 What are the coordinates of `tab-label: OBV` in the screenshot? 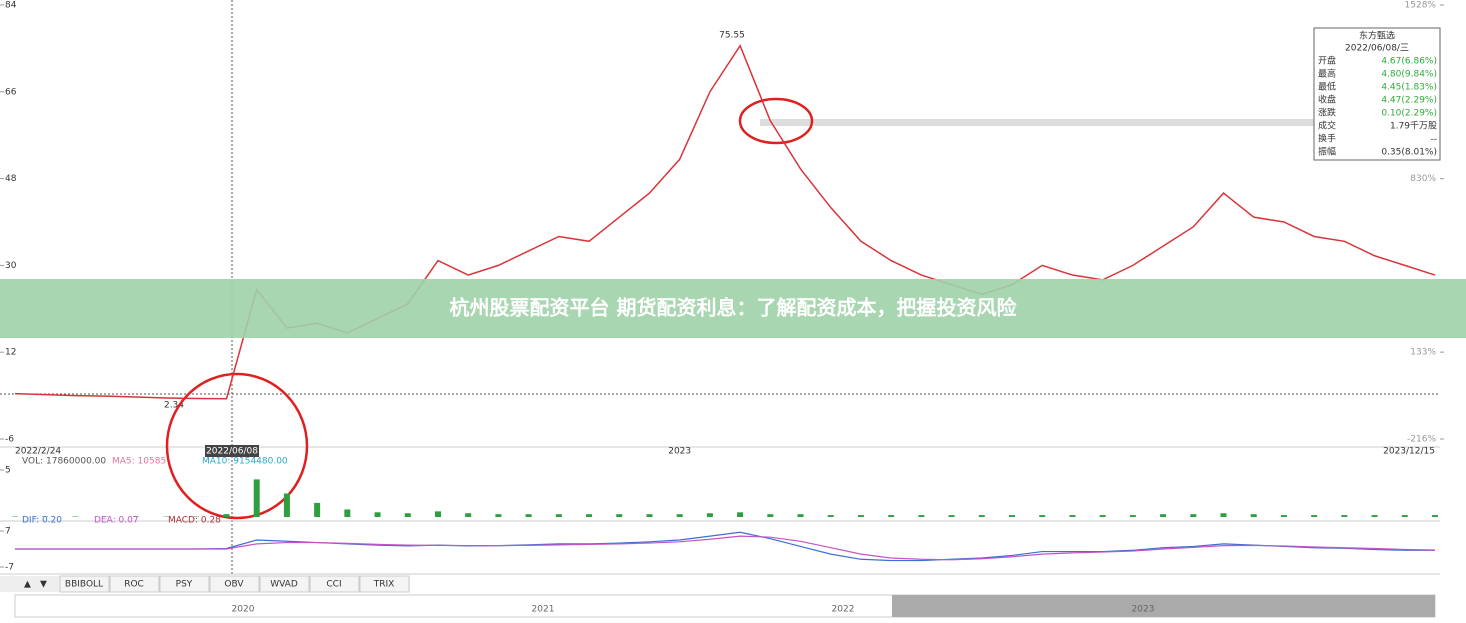 It's located at (234, 585).